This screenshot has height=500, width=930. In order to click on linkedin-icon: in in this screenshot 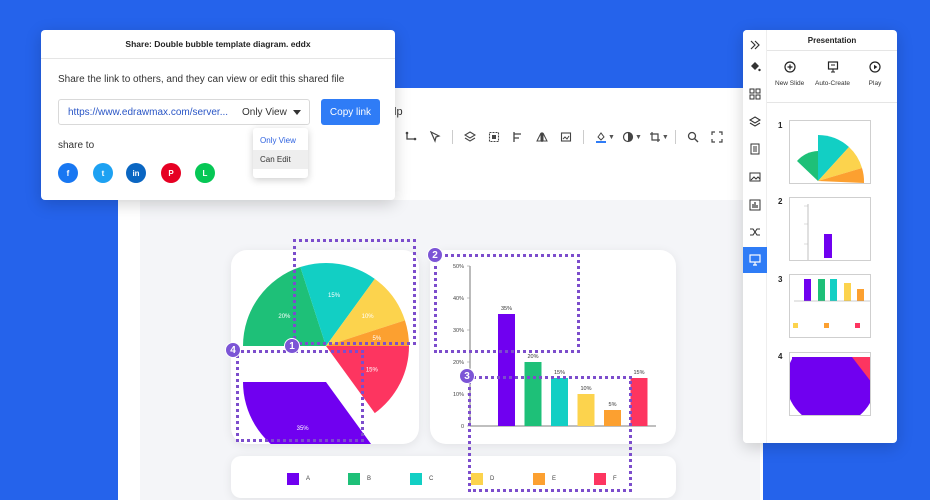, I will do `click(136, 173)`.